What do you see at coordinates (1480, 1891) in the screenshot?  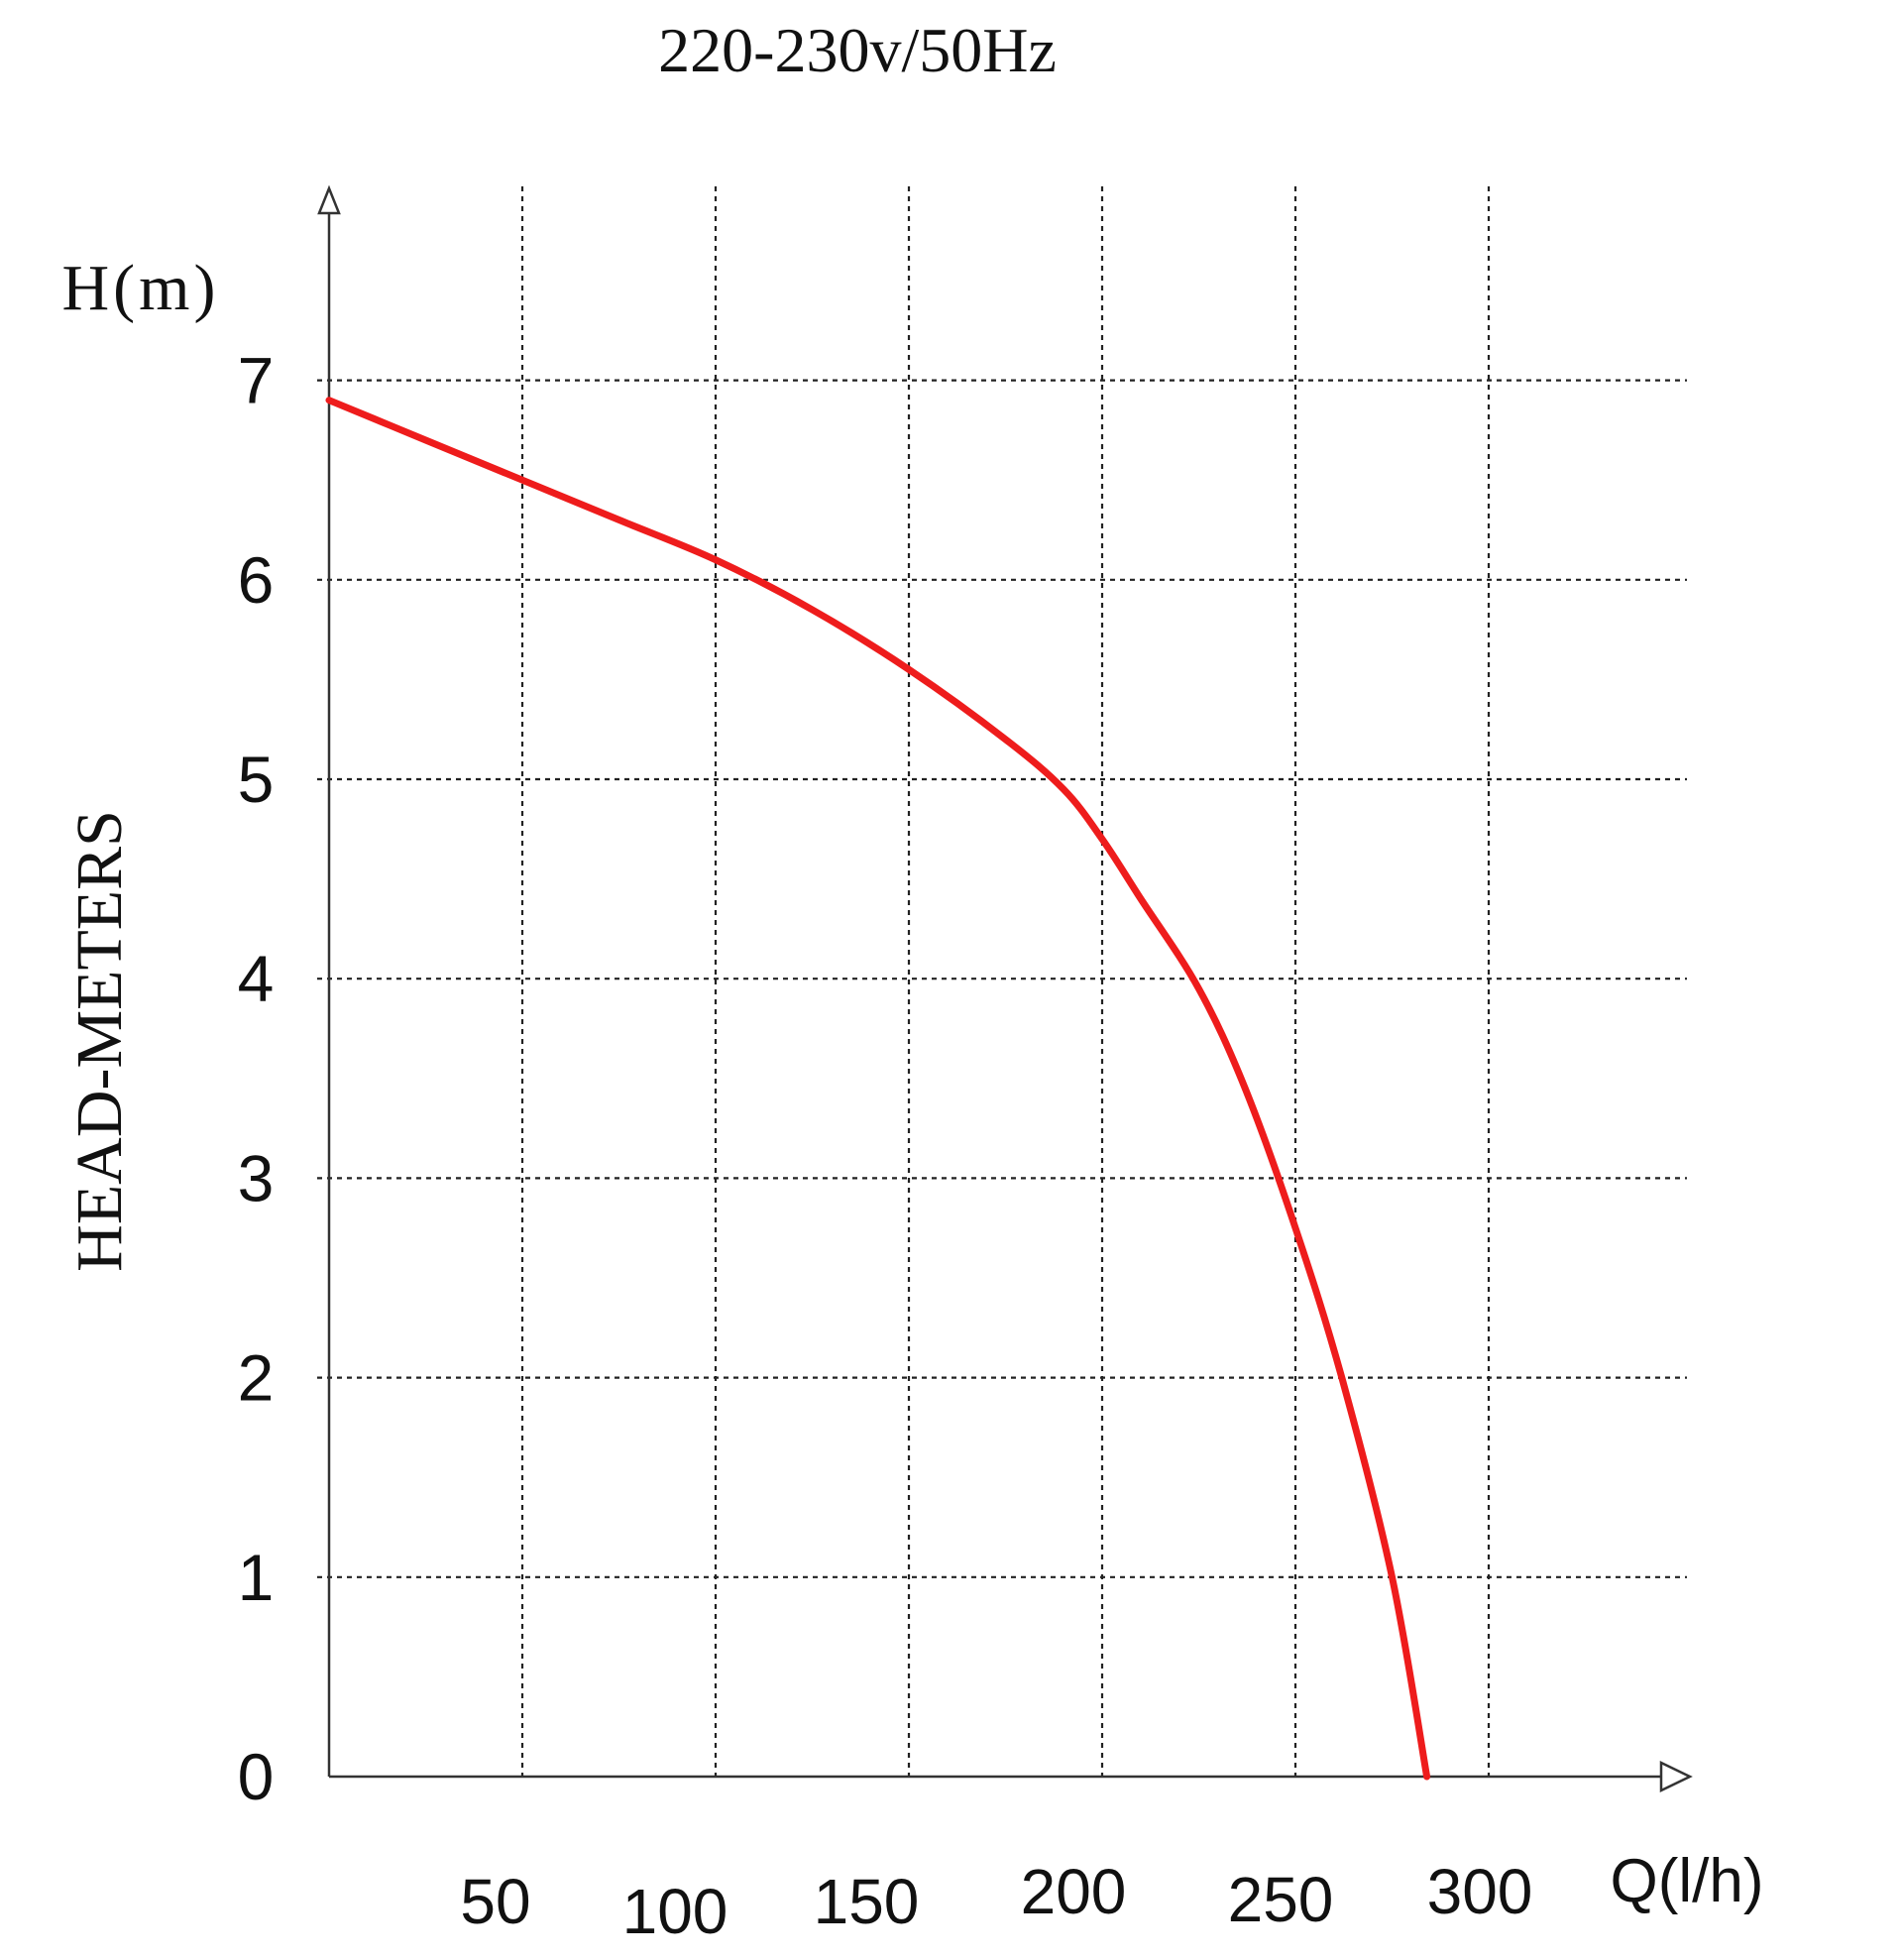 I see `x-tick-label: 300` at bounding box center [1480, 1891].